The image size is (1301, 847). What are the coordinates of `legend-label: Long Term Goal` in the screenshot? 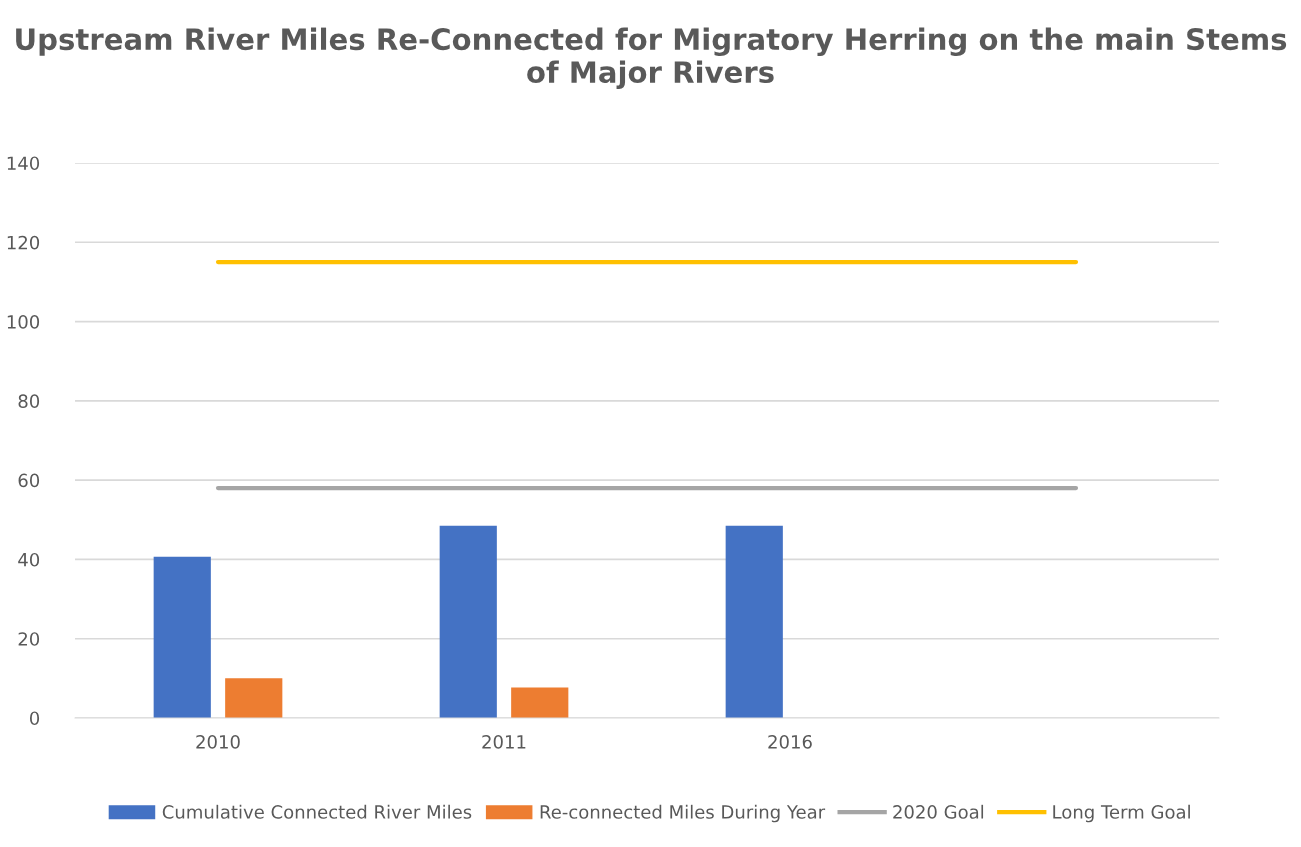 It's located at (1121, 813).